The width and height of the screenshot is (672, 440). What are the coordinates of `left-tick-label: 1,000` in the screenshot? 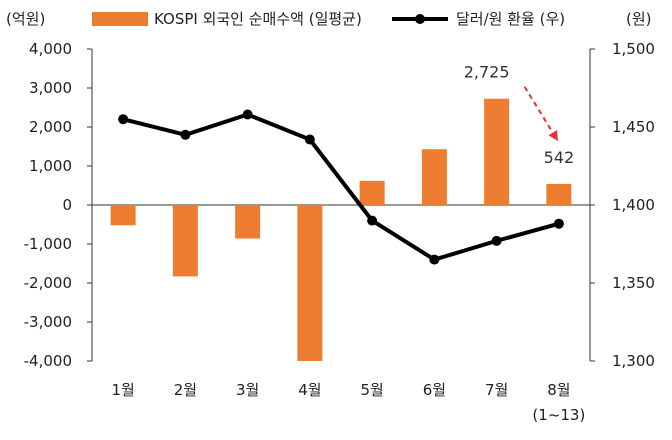 It's located at (50, 166).